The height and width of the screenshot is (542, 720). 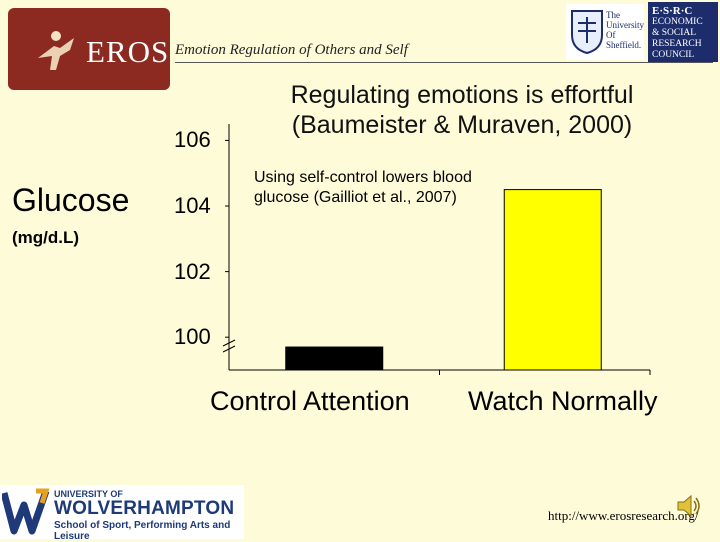 I want to click on dancer-icon, so click(x=56, y=50).